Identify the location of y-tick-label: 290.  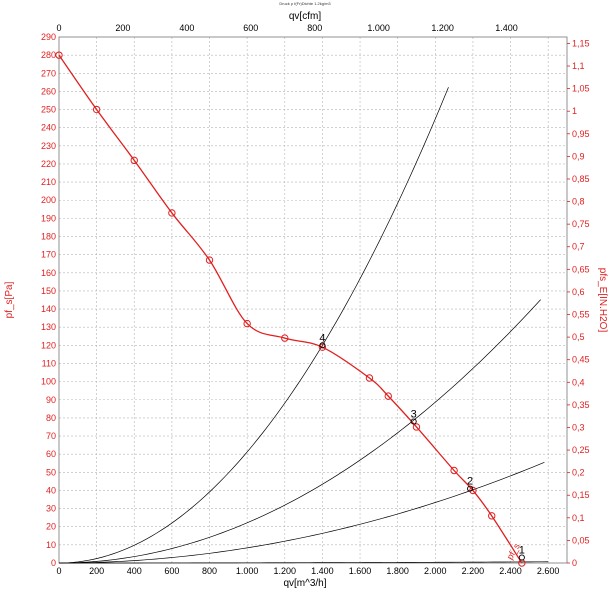
(48, 37).